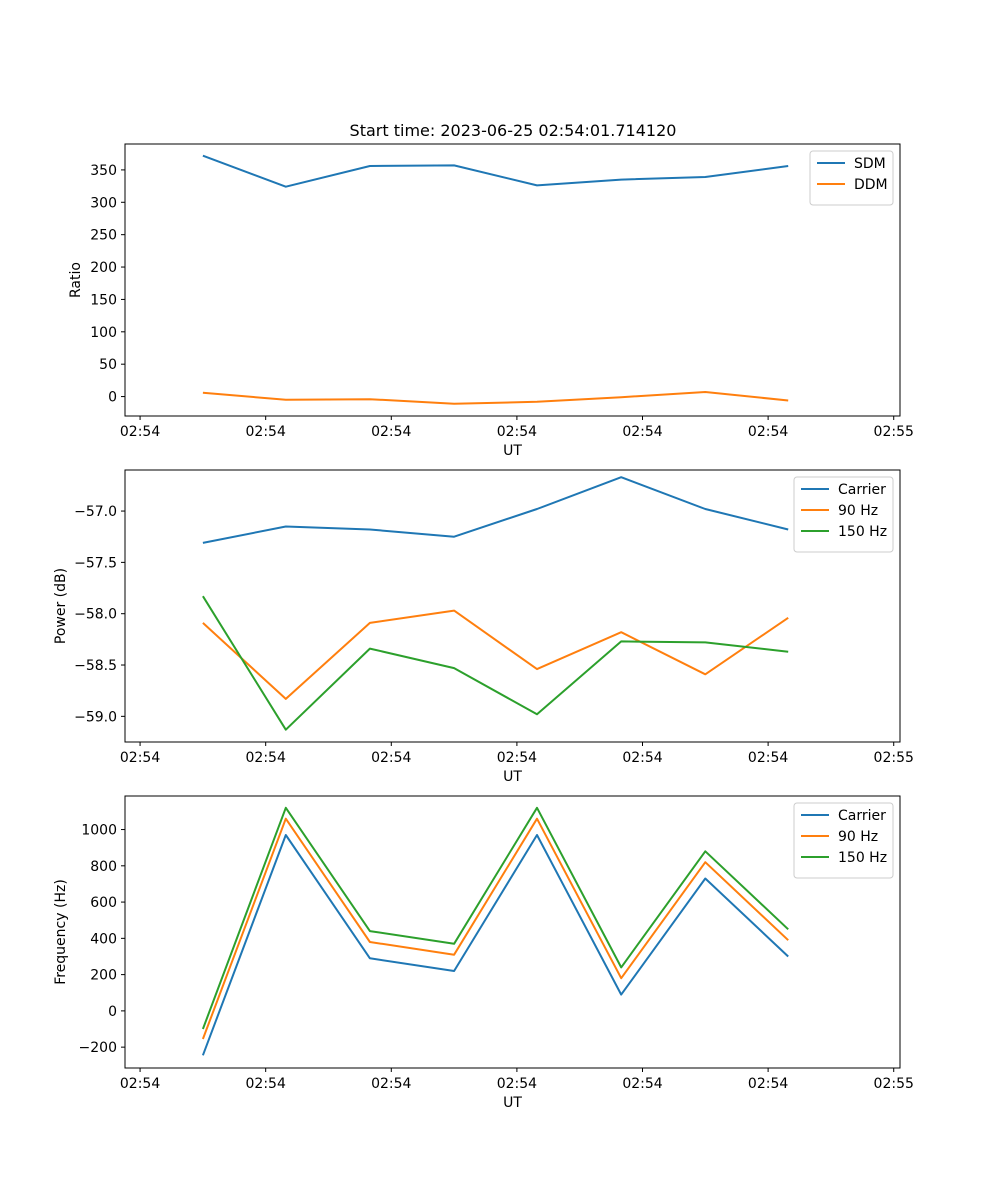  I want to click on y-axis-label: Ratio, so click(76, 280).